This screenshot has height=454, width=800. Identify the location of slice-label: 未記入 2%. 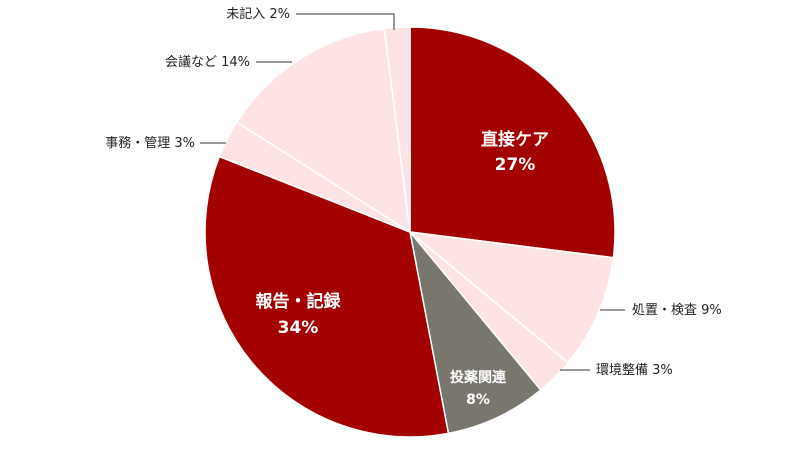
(258, 14).